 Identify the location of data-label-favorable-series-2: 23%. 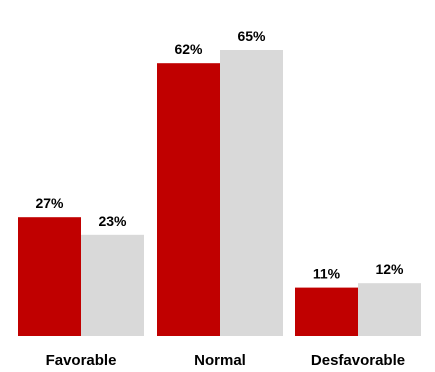
(112, 221).